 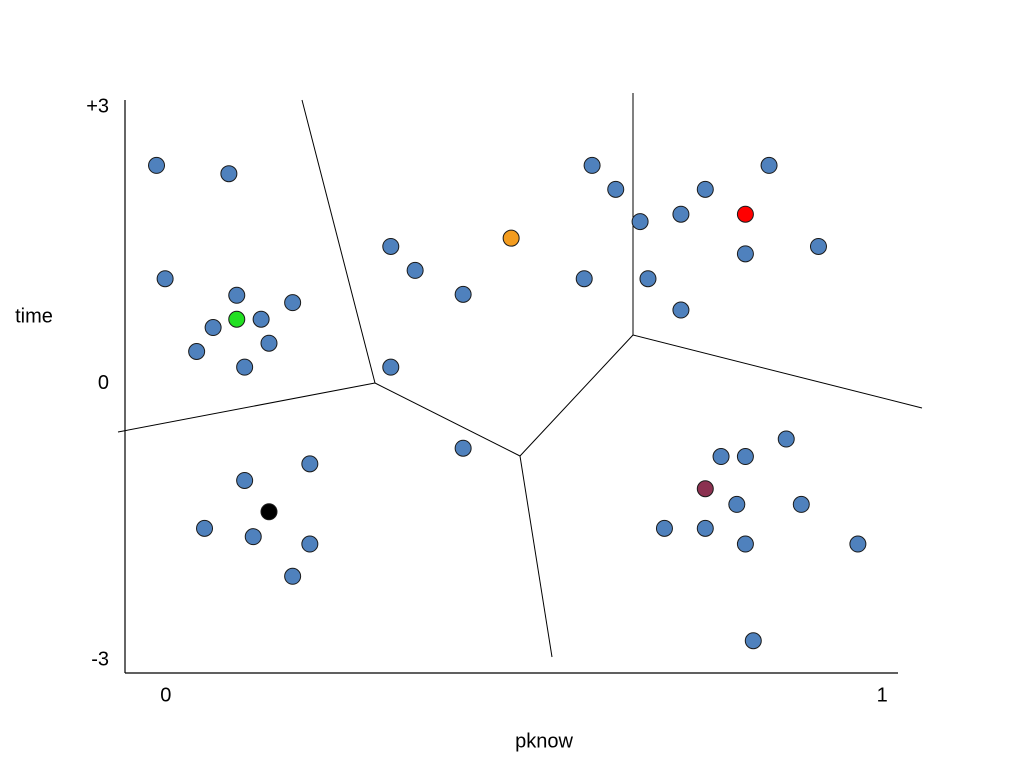 What do you see at coordinates (544, 741) in the screenshot?
I see `x-axis-label: pknow` at bounding box center [544, 741].